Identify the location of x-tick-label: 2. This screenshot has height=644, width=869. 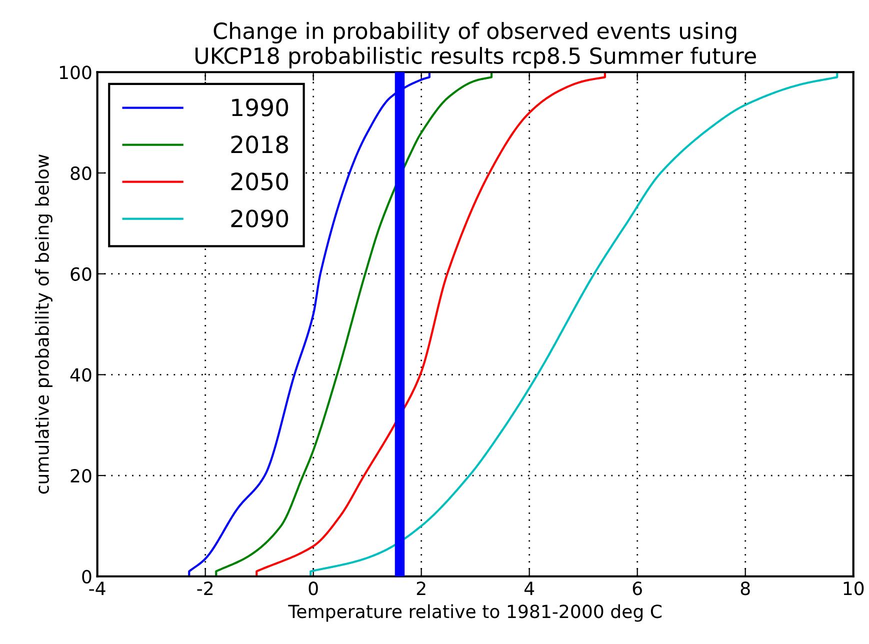
(421, 588).